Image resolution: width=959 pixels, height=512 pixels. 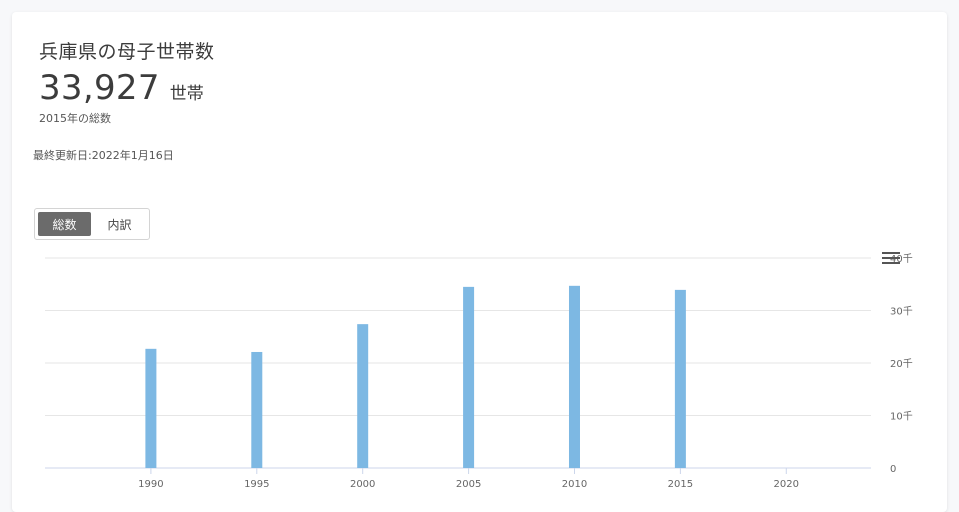 What do you see at coordinates (786, 484) in the screenshot?
I see `x-tick-label: 2020` at bounding box center [786, 484].